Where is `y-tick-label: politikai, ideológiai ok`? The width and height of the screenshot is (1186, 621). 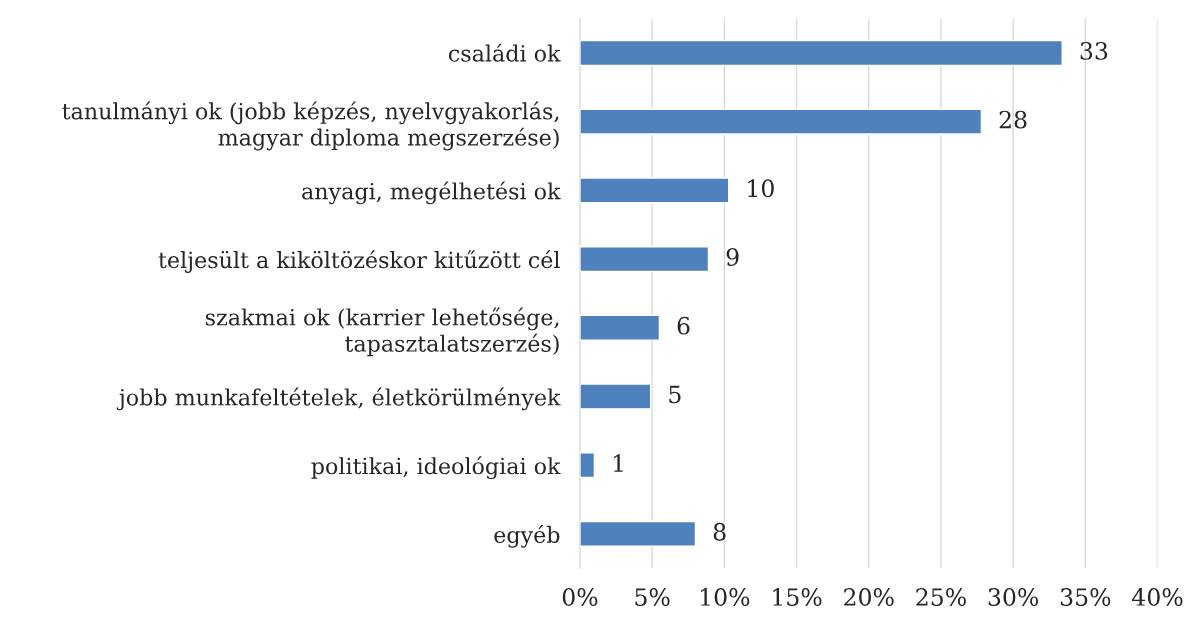 y-tick-label: politikai, ideológiai ok is located at coordinates (436, 467).